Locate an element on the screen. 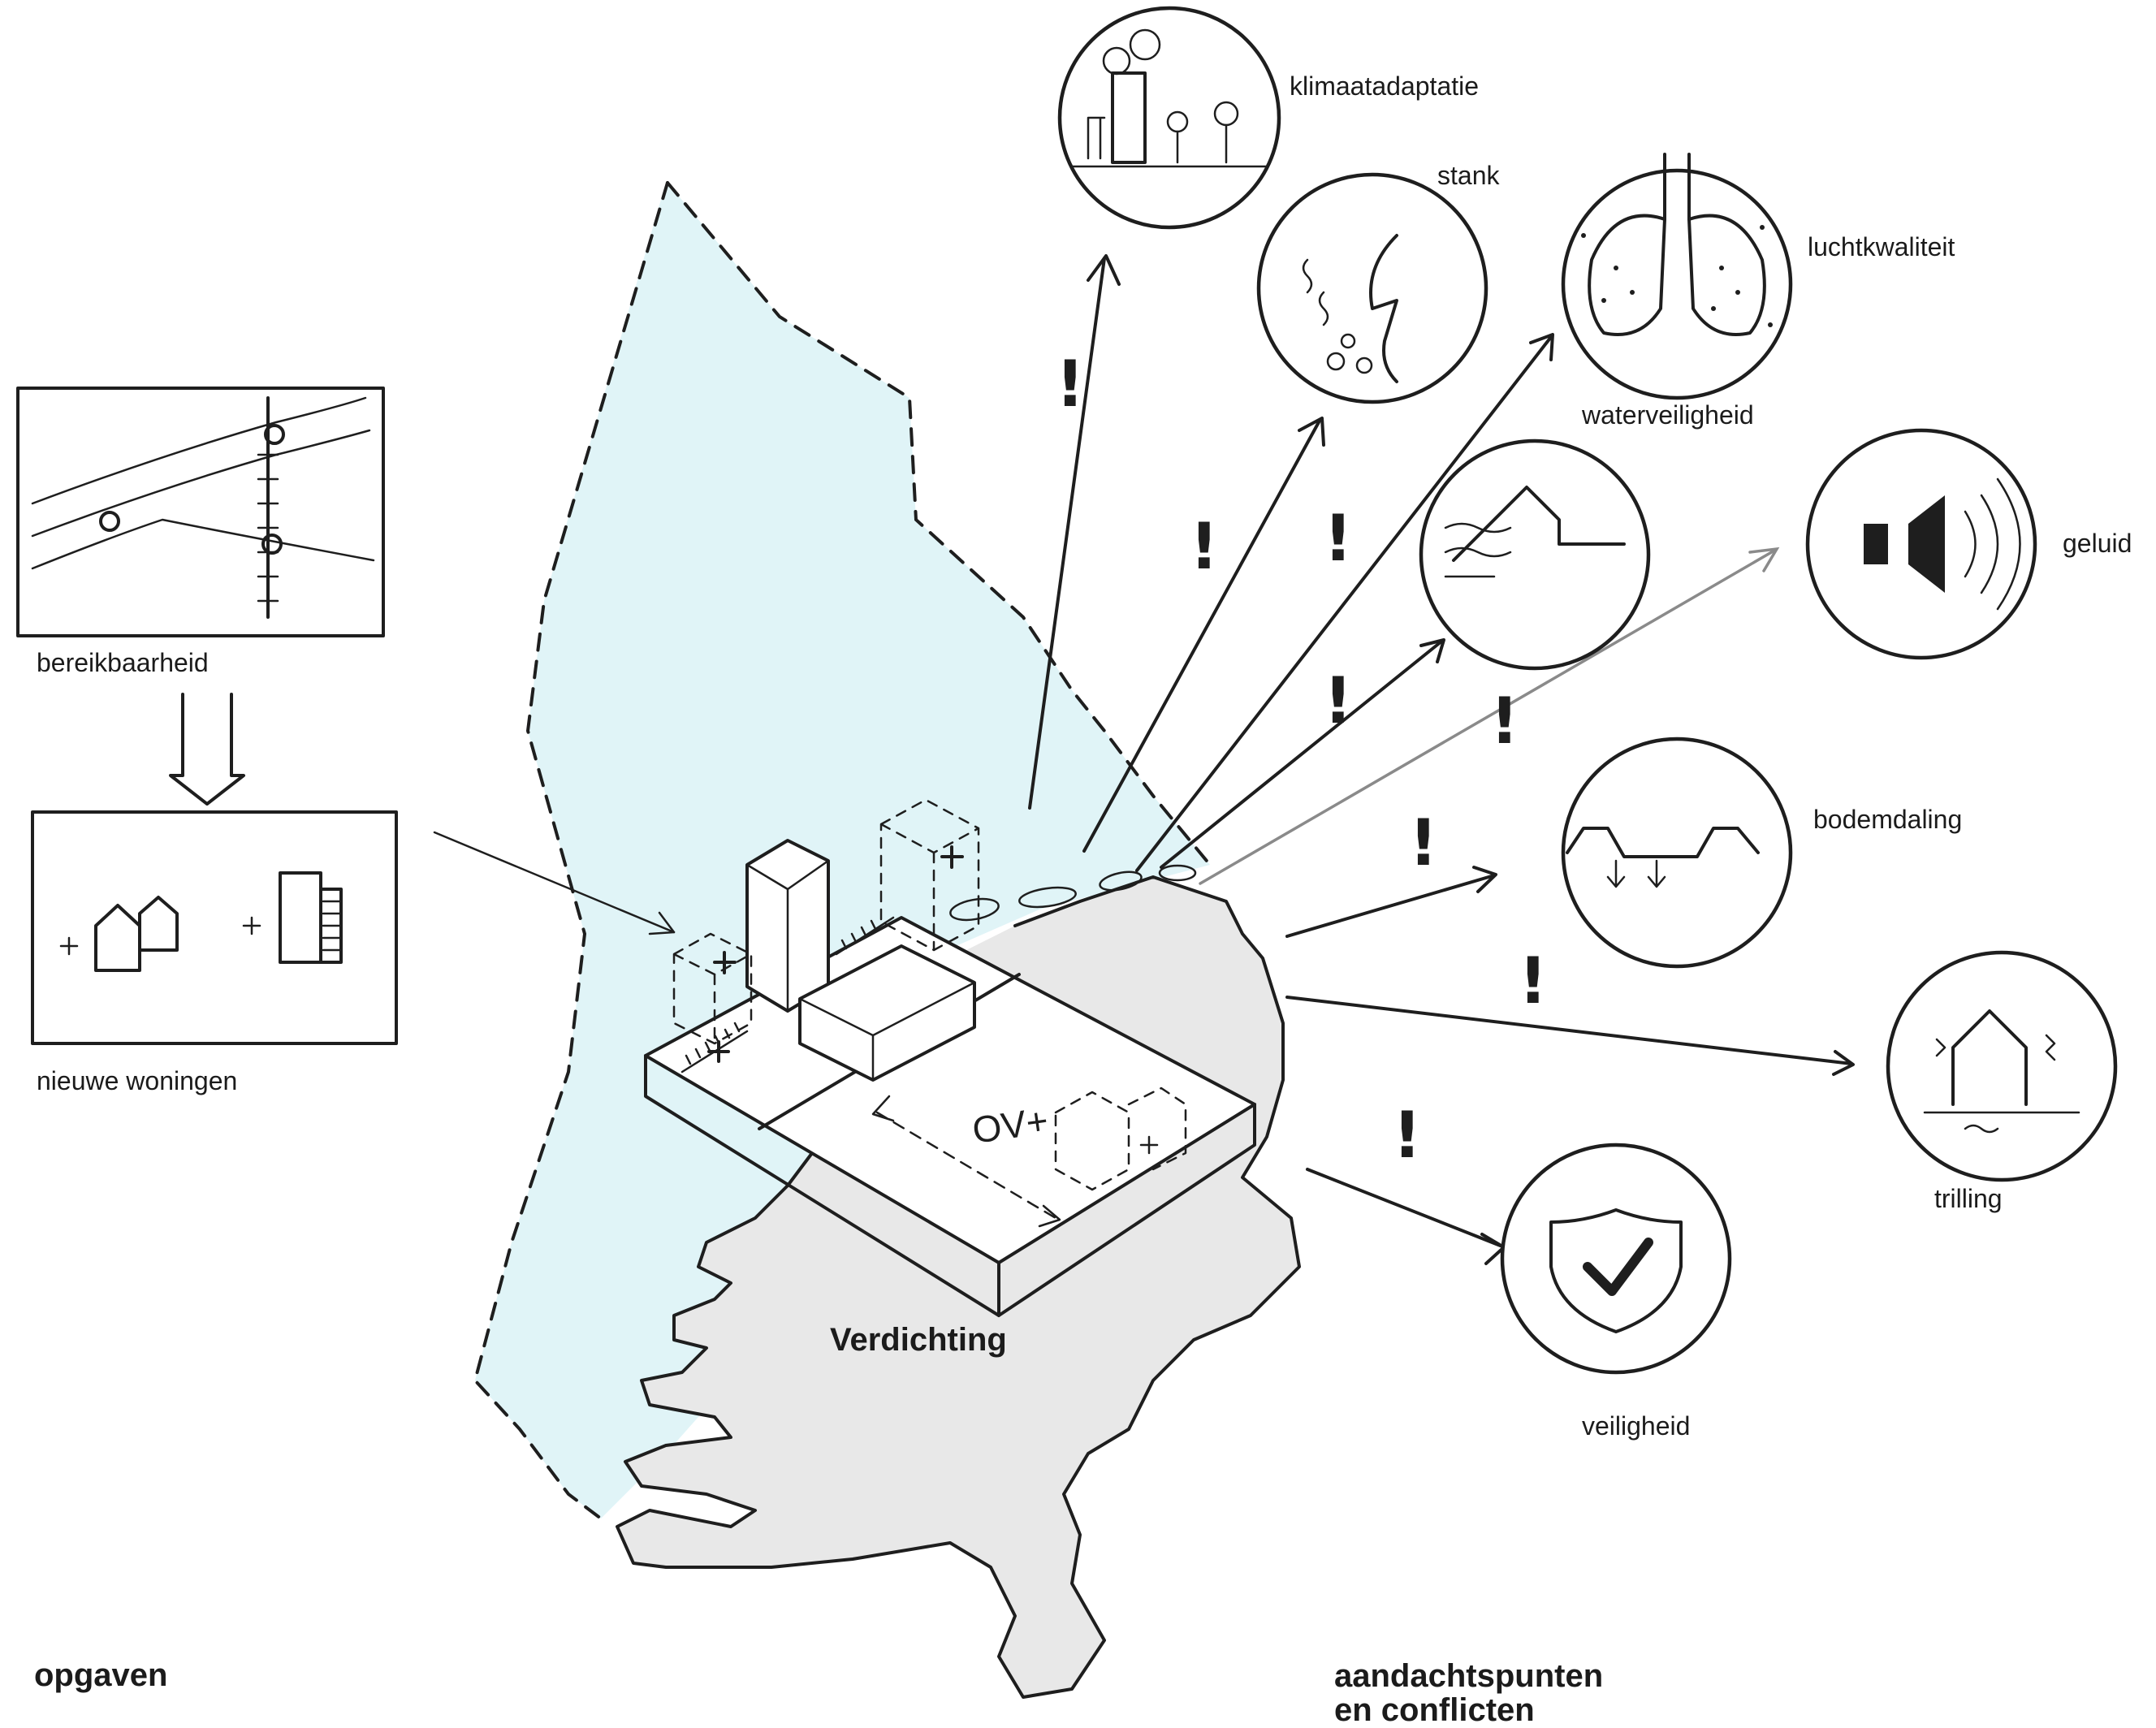 This screenshot has width=2156, height=1728. label-verdichting: Verdichting is located at coordinates (918, 1340).